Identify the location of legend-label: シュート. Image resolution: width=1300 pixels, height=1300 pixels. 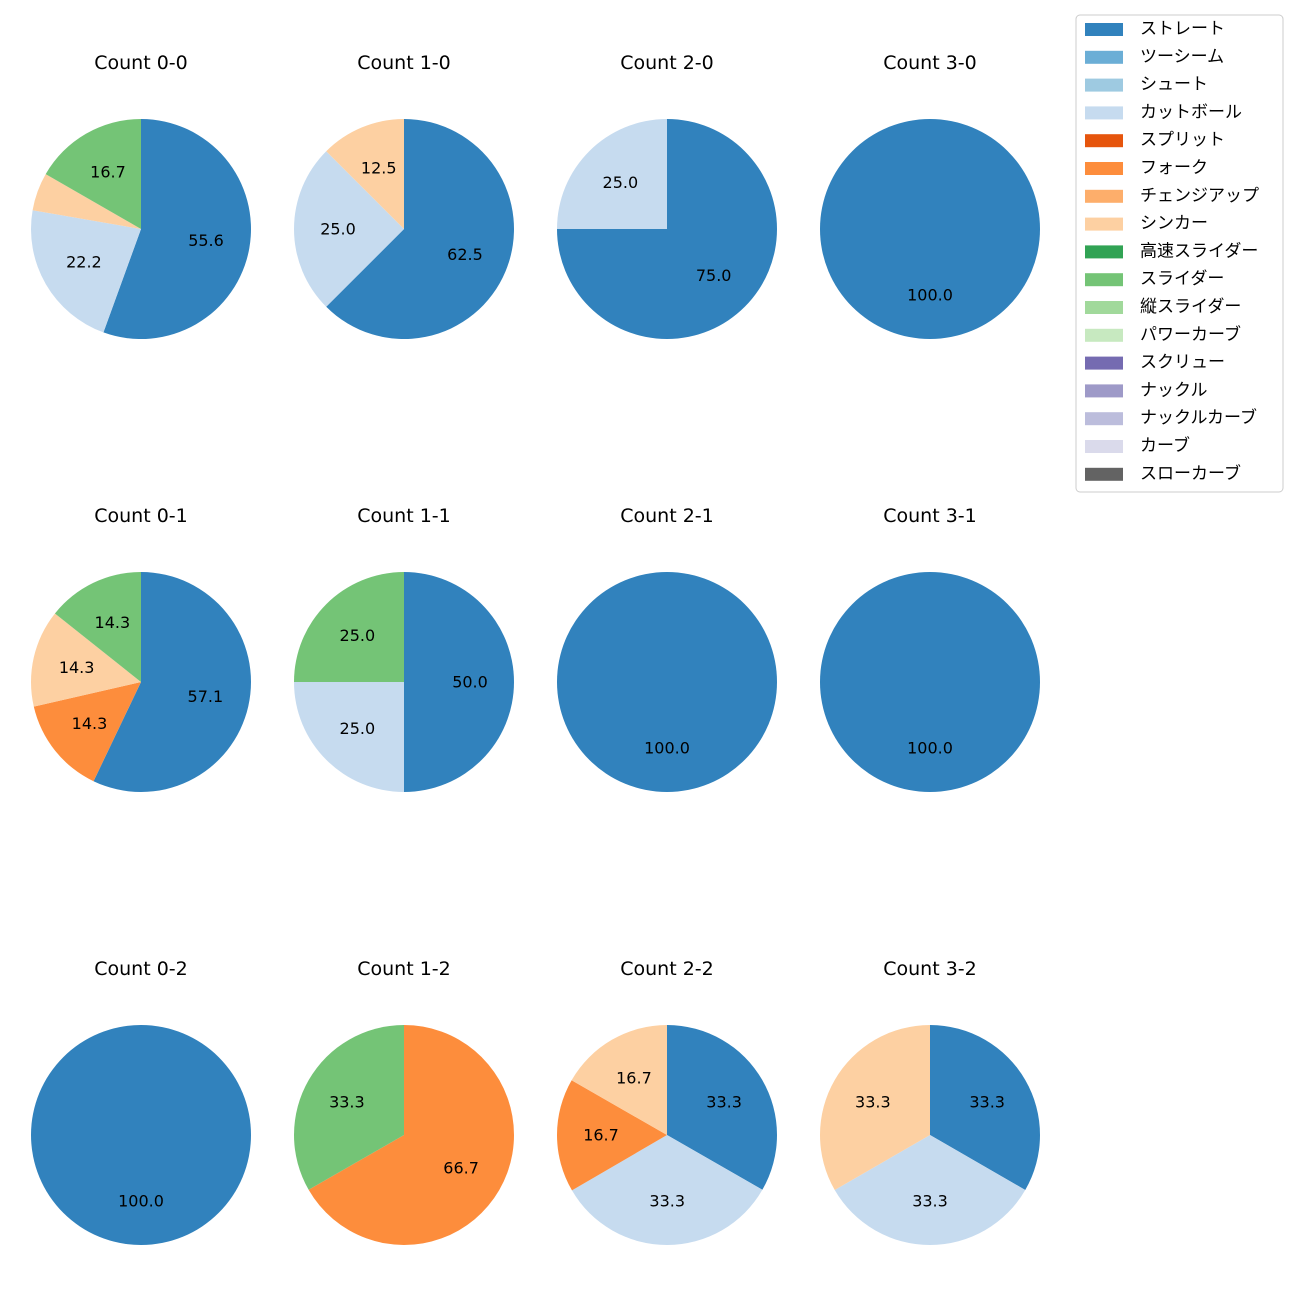
(1174, 85).